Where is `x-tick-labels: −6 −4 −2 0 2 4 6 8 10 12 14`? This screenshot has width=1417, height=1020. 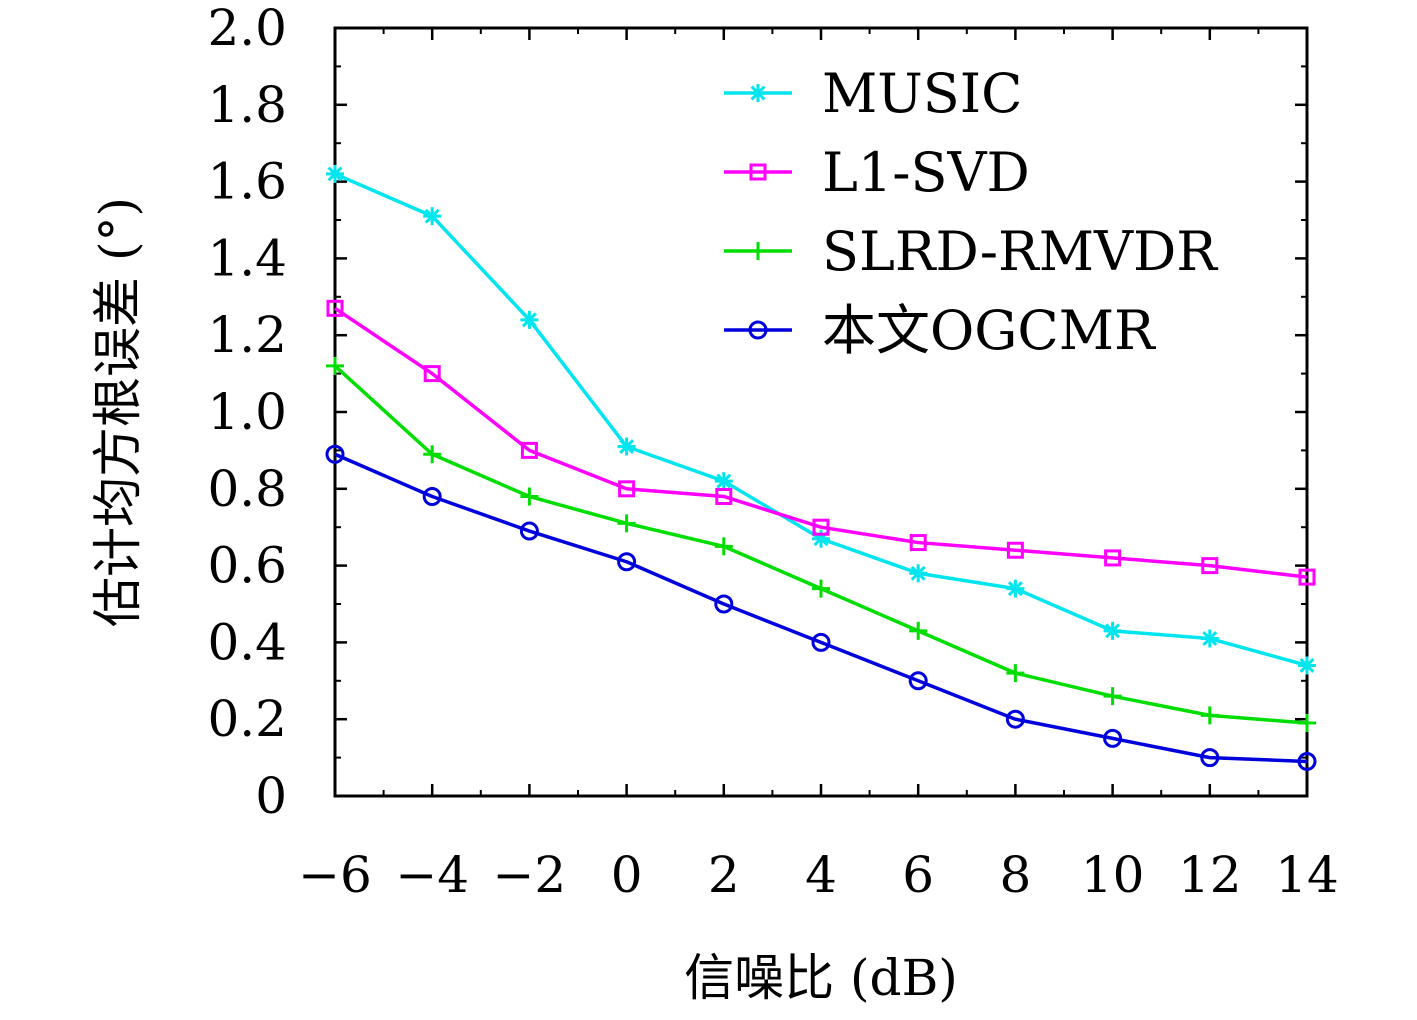
x-tick-labels: −6 −4 −2 0 2 4 6 8 10 12 14 is located at coordinates (818, 875).